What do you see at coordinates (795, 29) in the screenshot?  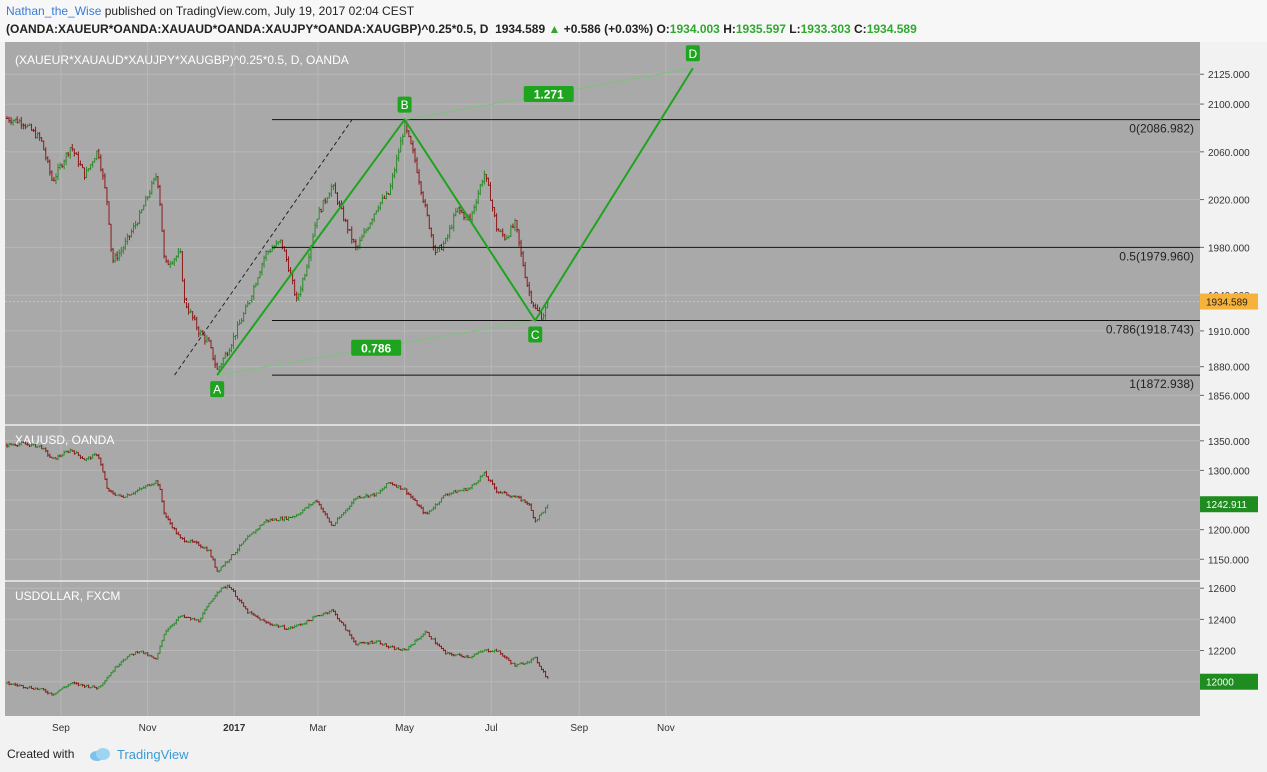 I see `low-label: L:` at bounding box center [795, 29].